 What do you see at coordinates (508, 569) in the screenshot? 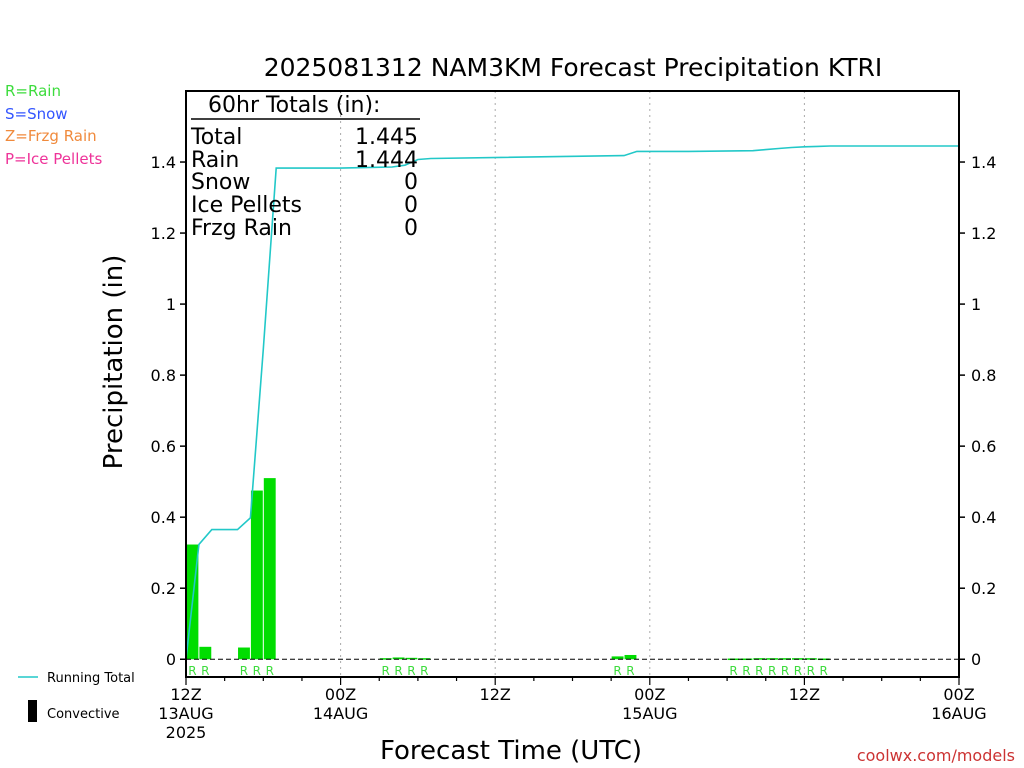
I see `precip-bars` at bounding box center [508, 569].